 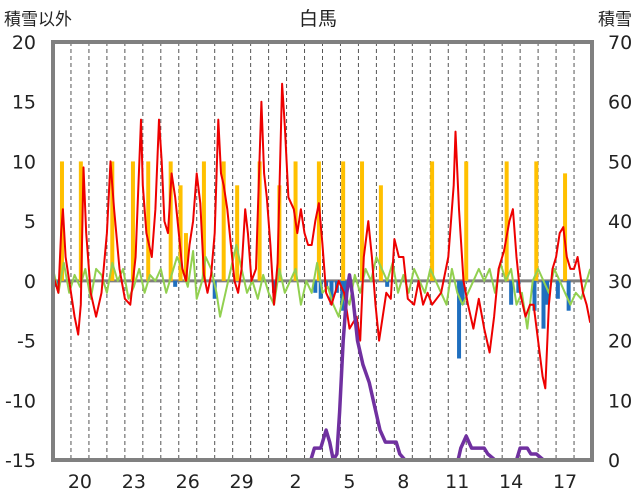 What do you see at coordinates (349, 482) in the screenshot?
I see `x-axis-tick-label: 5` at bounding box center [349, 482].